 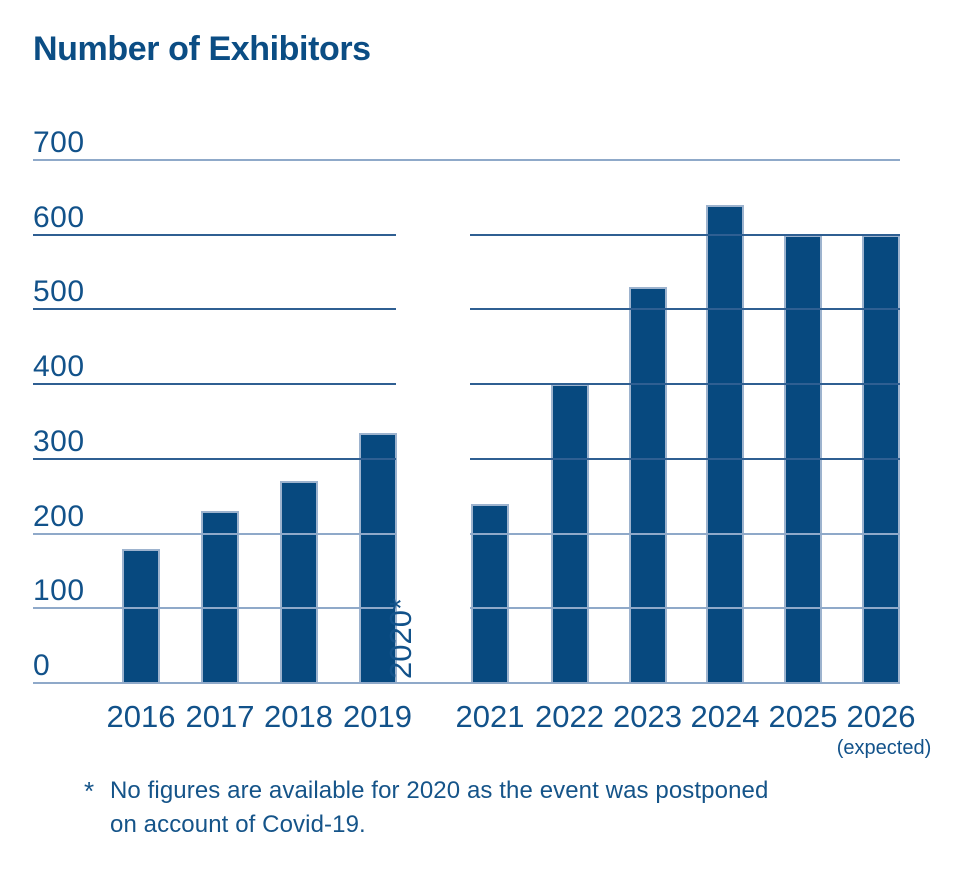 I want to click on bar-2017, so click(x=220, y=597).